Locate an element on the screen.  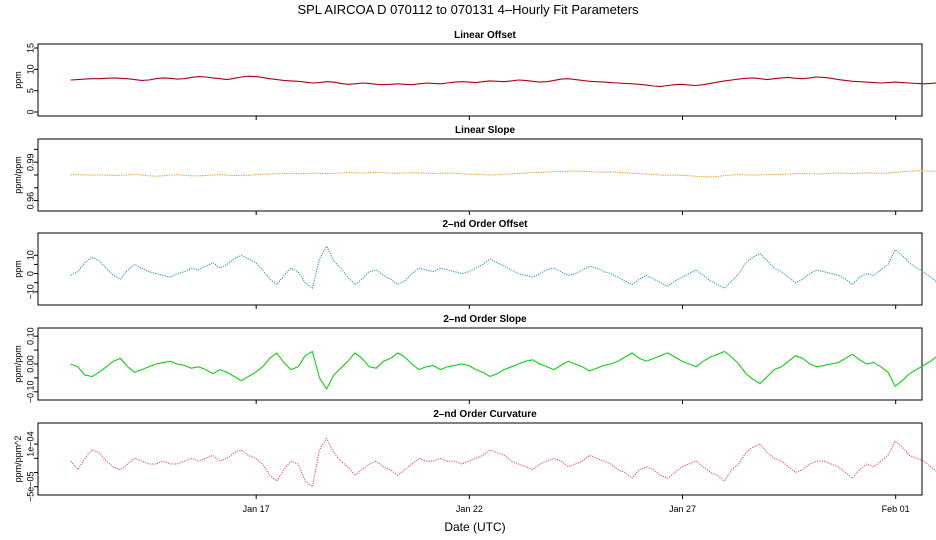
y-ticks-2nd-order-curvature: −5e−05 1e−04 is located at coordinates (31, 466).